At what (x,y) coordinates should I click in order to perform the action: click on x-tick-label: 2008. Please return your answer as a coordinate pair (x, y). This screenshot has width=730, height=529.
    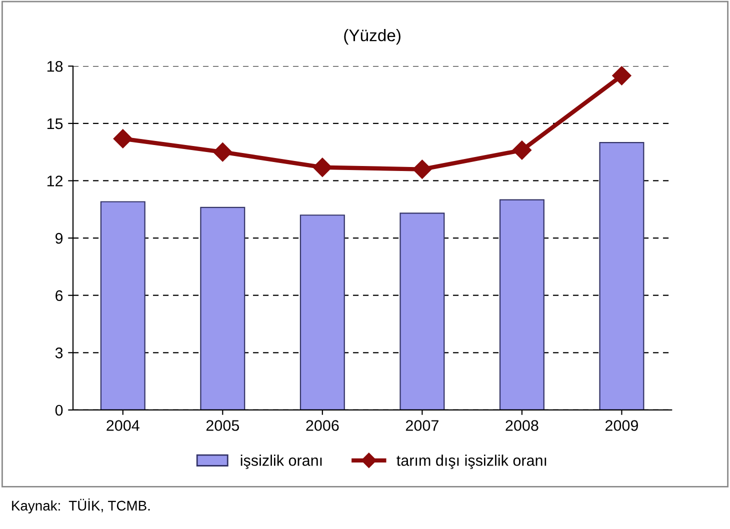
    Looking at the image, I should click on (522, 425).